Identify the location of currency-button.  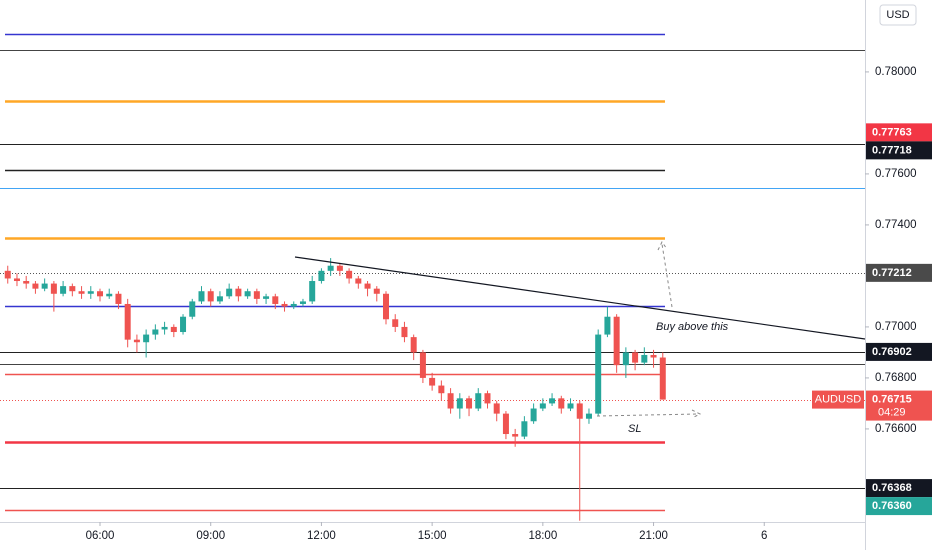
(898, 15).